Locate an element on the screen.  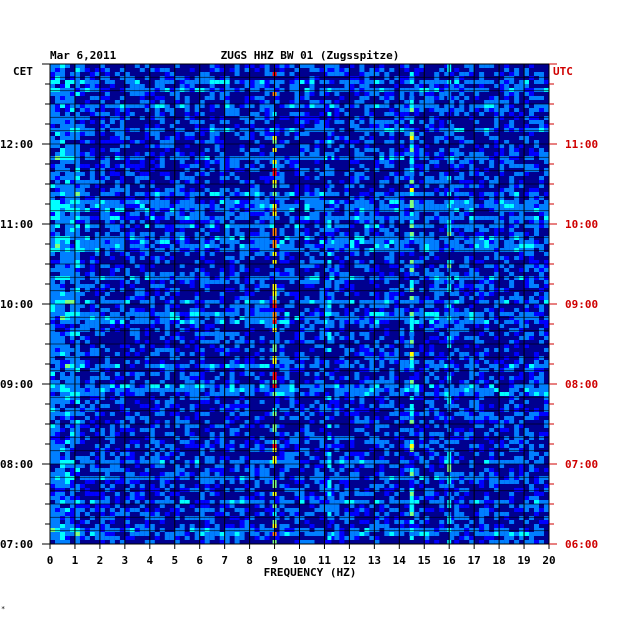
x-tick-label: 1 is located at coordinates (75, 560).